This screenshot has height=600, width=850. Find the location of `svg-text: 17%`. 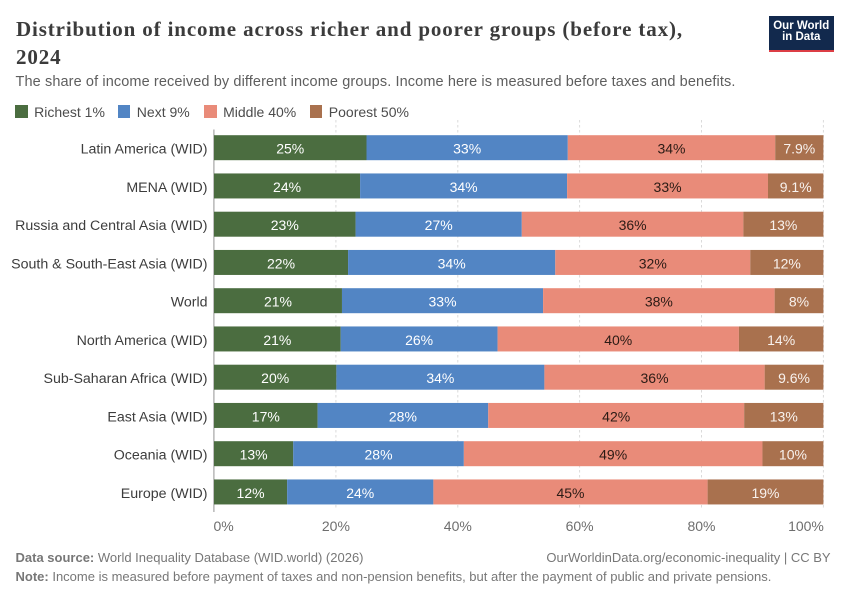

svg-text: 17% is located at coordinates (266, 416).